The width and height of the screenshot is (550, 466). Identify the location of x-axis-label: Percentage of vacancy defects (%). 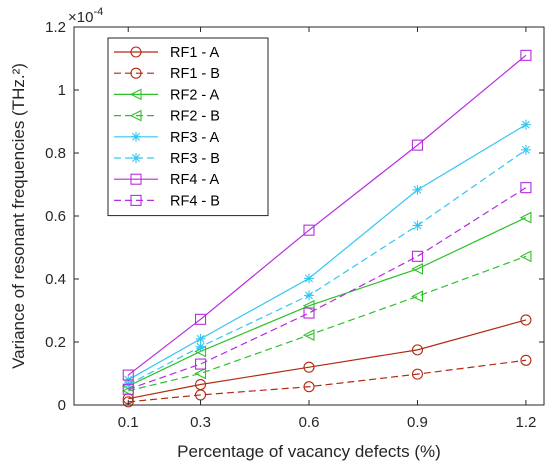
(309, 451).